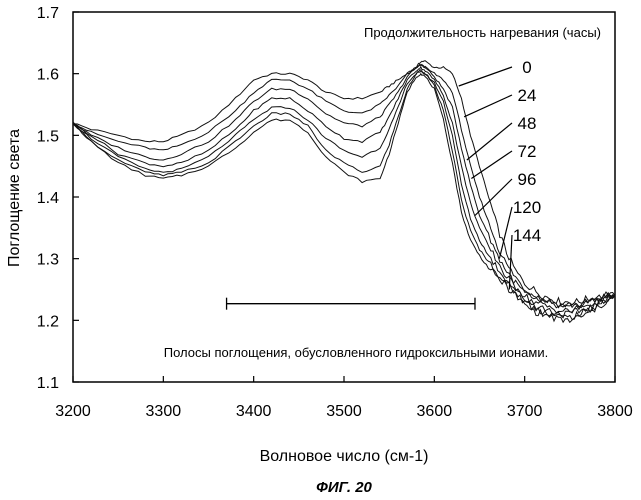 The width and height of the screenshot is (641, 500). What do you see at coordinates (254, 411) in the screenshot?
I see `x-tick-label: 3400` at bounding box center [254, 411].